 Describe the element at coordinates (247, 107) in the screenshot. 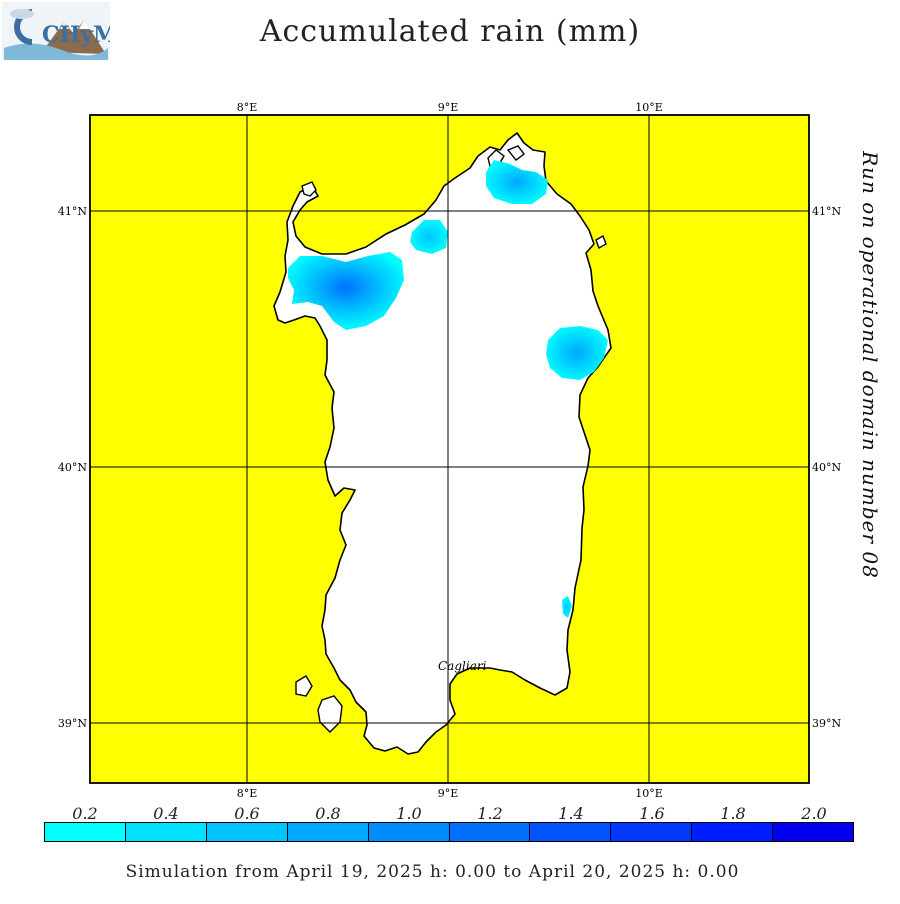

I see `top-lon-tick: 8°E` at that location.